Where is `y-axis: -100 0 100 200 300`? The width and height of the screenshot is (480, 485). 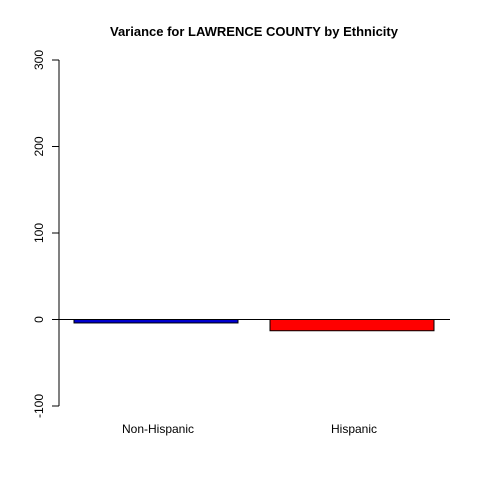 y-axis: -100 0 100 200 300 is located at coordinates (46, 234).